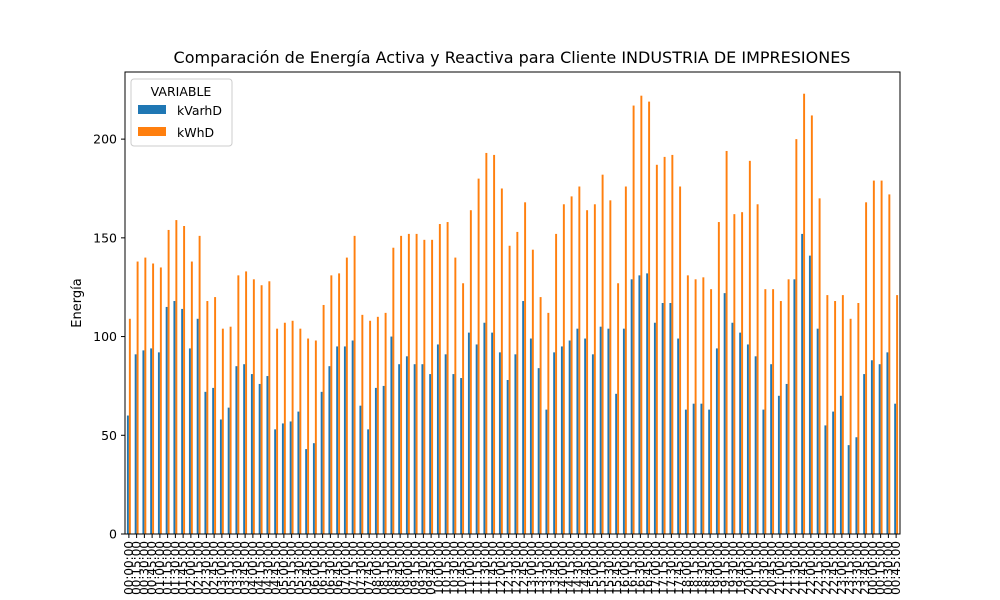 This screenshot has height=600, width=1000. I want to click on x-tick-label-39: 09:45:00, so click(431, 568).